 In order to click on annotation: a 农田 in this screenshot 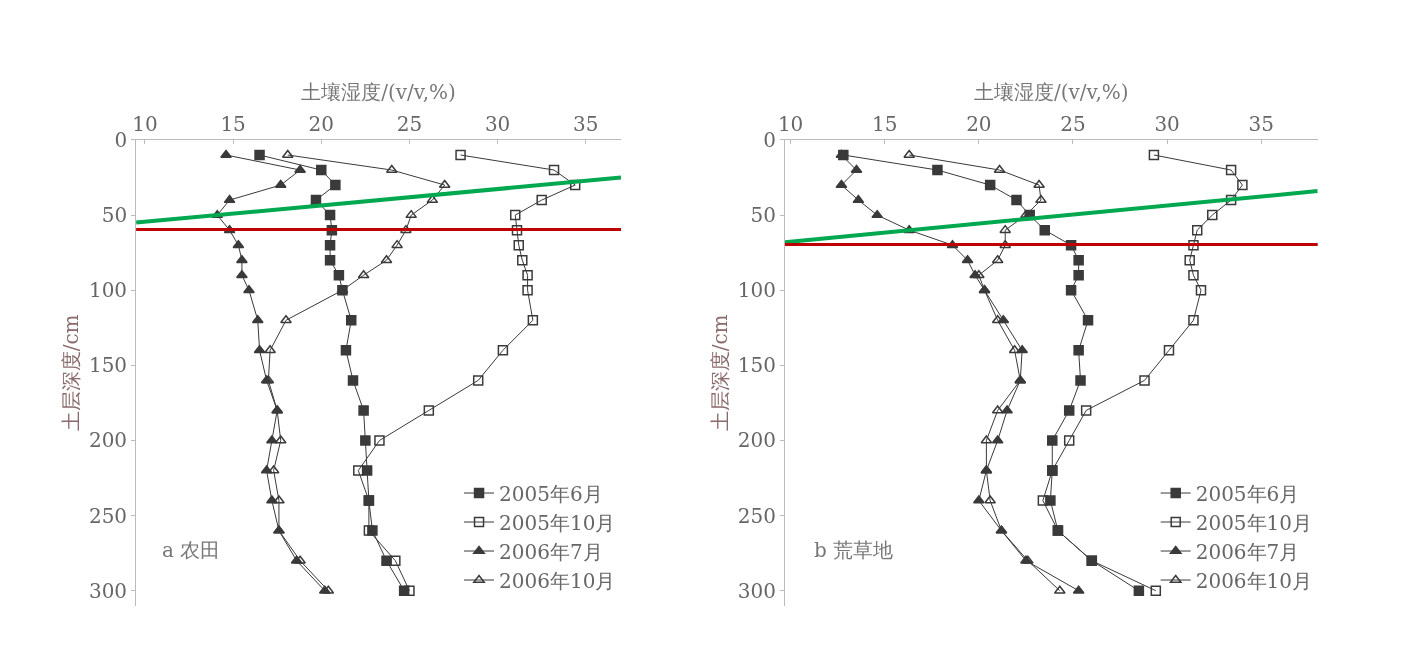, I will do `click(191, 550)`.